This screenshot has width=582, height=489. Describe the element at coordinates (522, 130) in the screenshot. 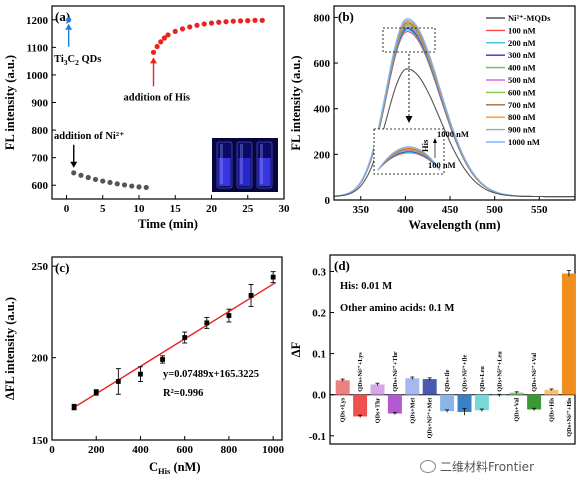

I see `legend-entry: 900 nM` at that location.